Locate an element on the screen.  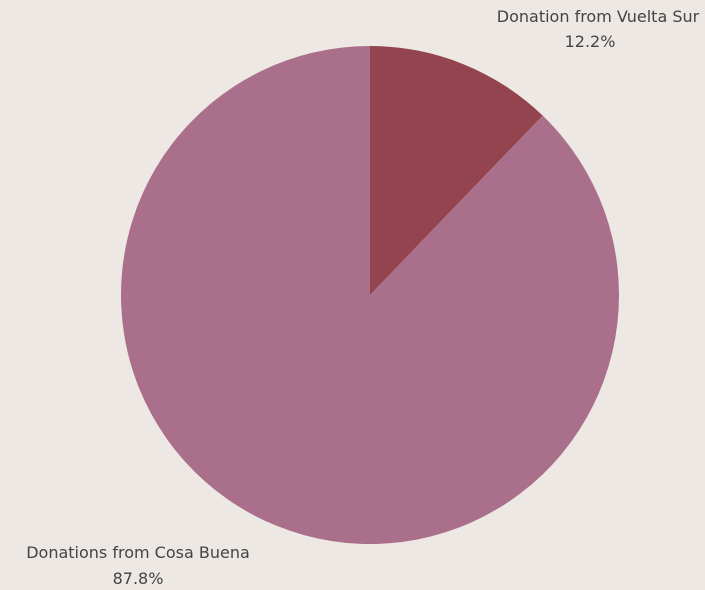
slice-percent-vuelta-sur: 12.2% is located at coordinates (590, 41).